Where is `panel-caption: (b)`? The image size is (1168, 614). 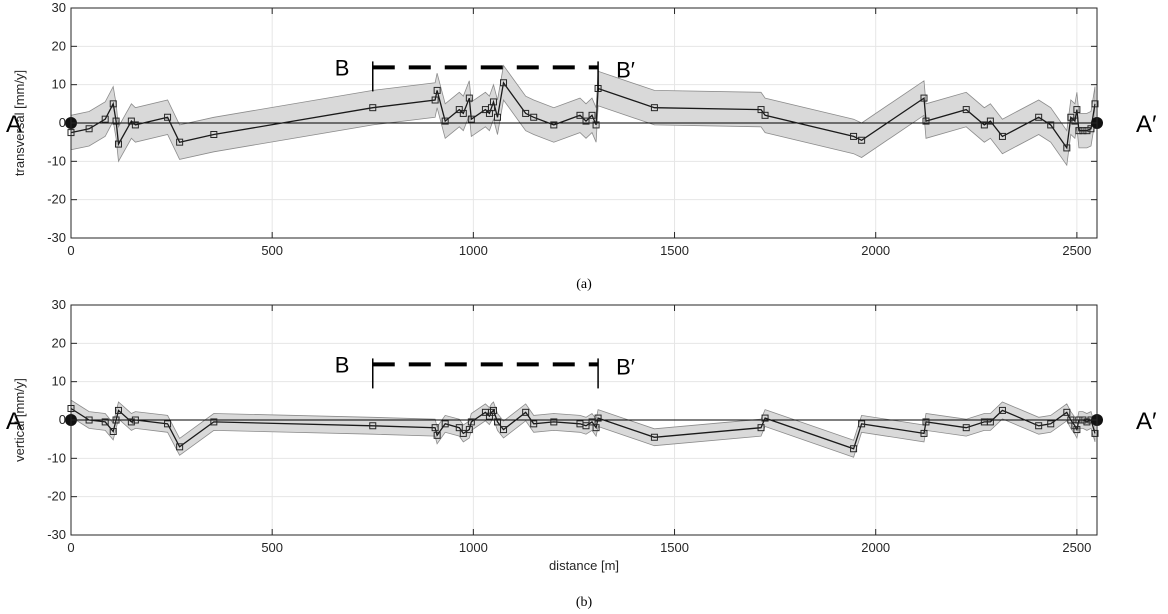 panel-caption: (b) is located at coordinates (584, 602).